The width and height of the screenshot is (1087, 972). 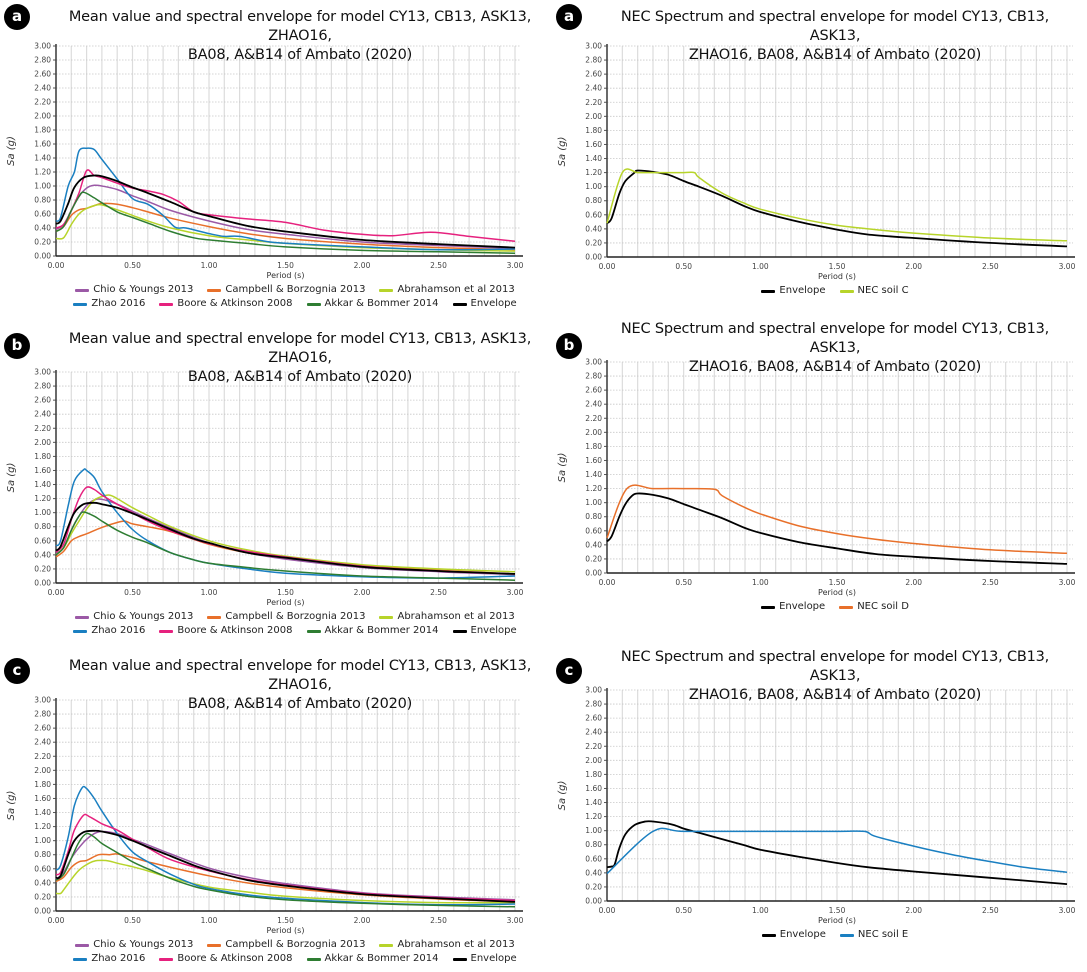 I want to click on y-tick-label: 1.60, so click(x=593, y=144).